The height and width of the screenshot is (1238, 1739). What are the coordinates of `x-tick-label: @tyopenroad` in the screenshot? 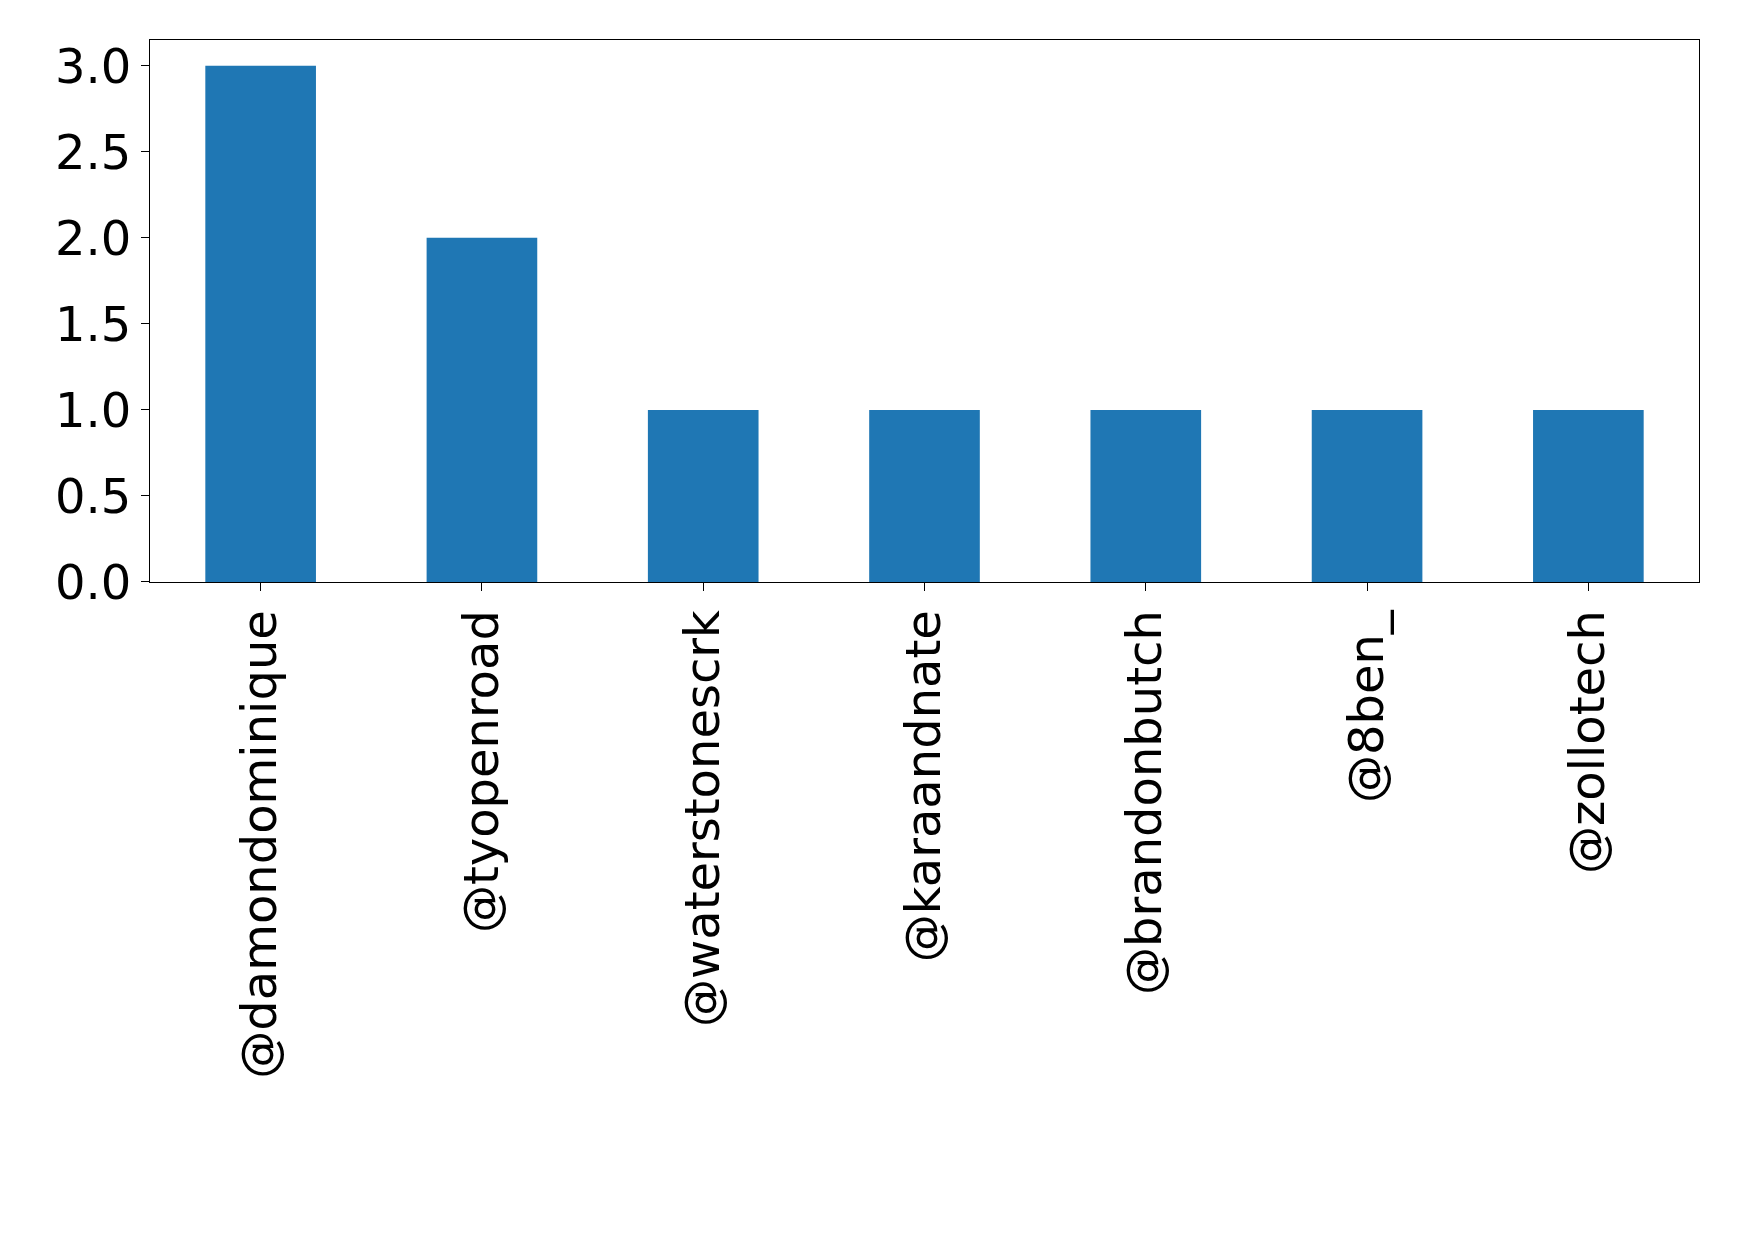 It's located at (480, 772).